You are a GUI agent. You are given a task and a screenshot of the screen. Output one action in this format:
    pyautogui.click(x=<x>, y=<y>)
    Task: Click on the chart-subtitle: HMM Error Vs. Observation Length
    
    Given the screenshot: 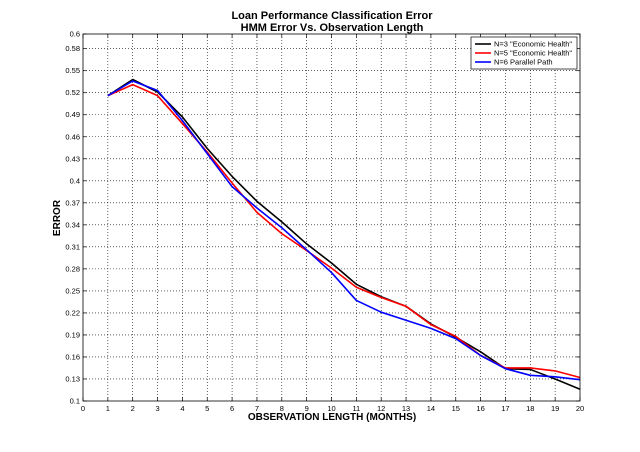 What is the action you would take?
    pyautogui.click(x=332, y=28)
    